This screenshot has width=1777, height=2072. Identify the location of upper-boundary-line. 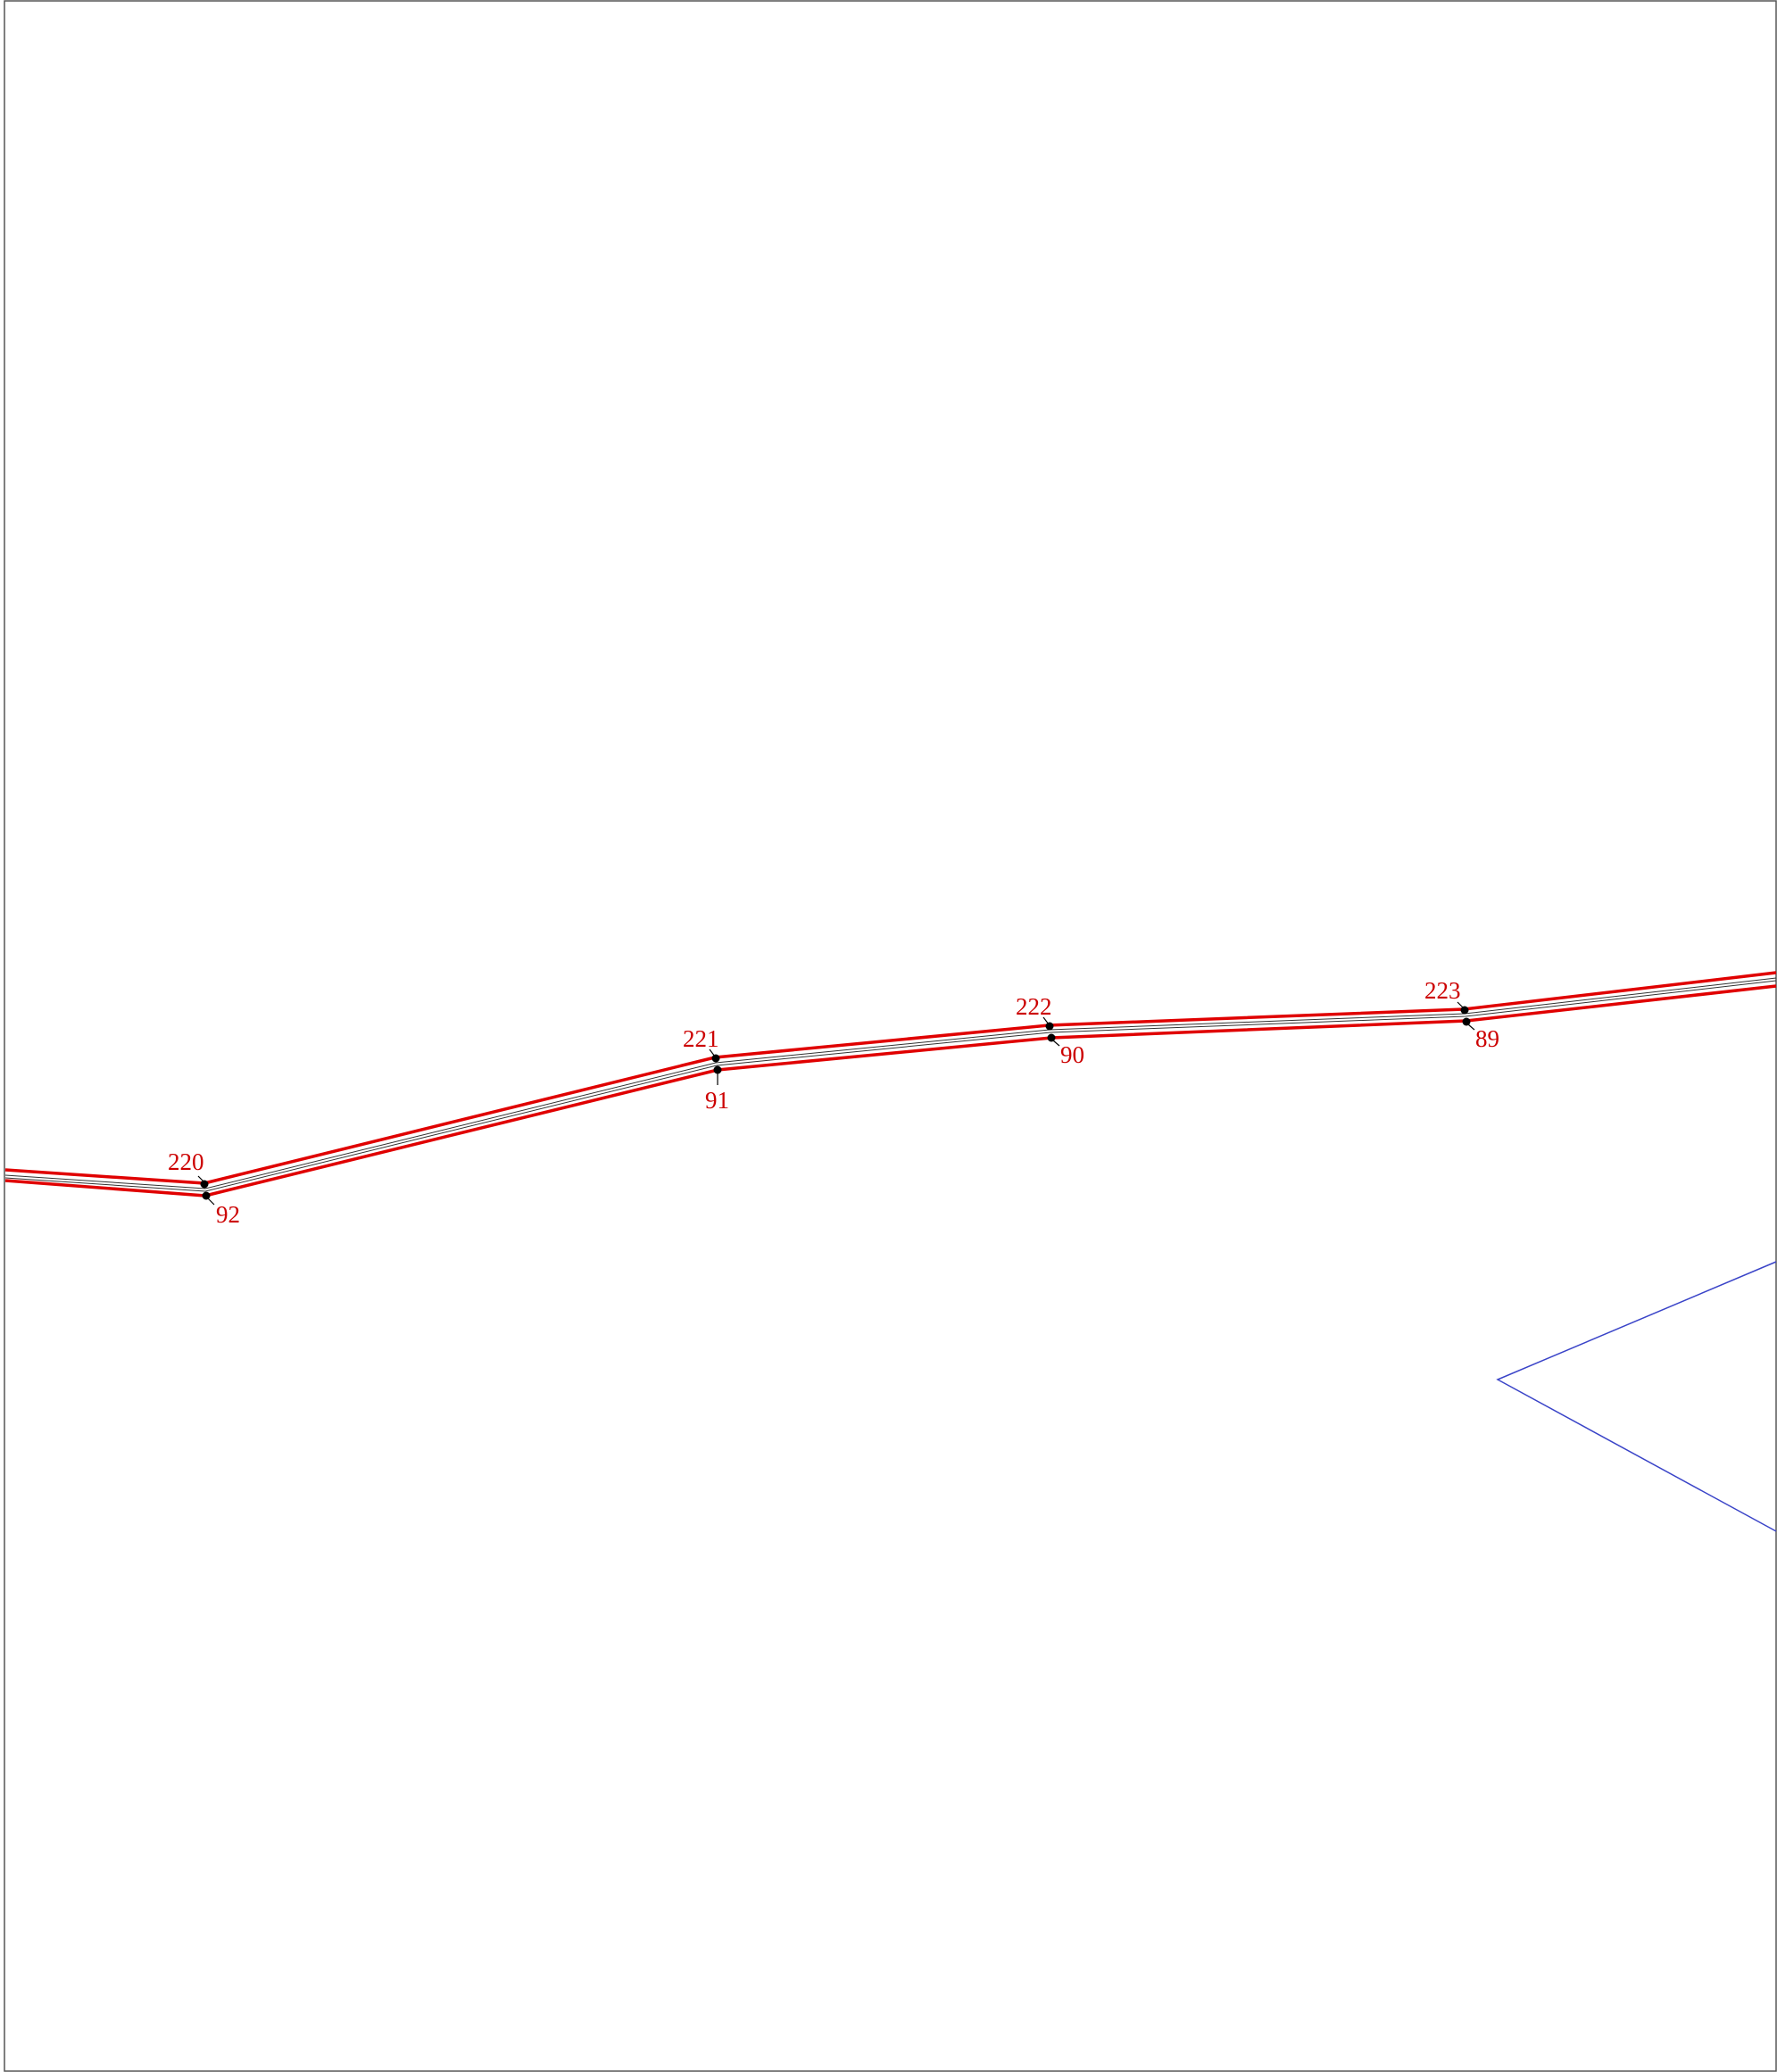
(890, 1078).